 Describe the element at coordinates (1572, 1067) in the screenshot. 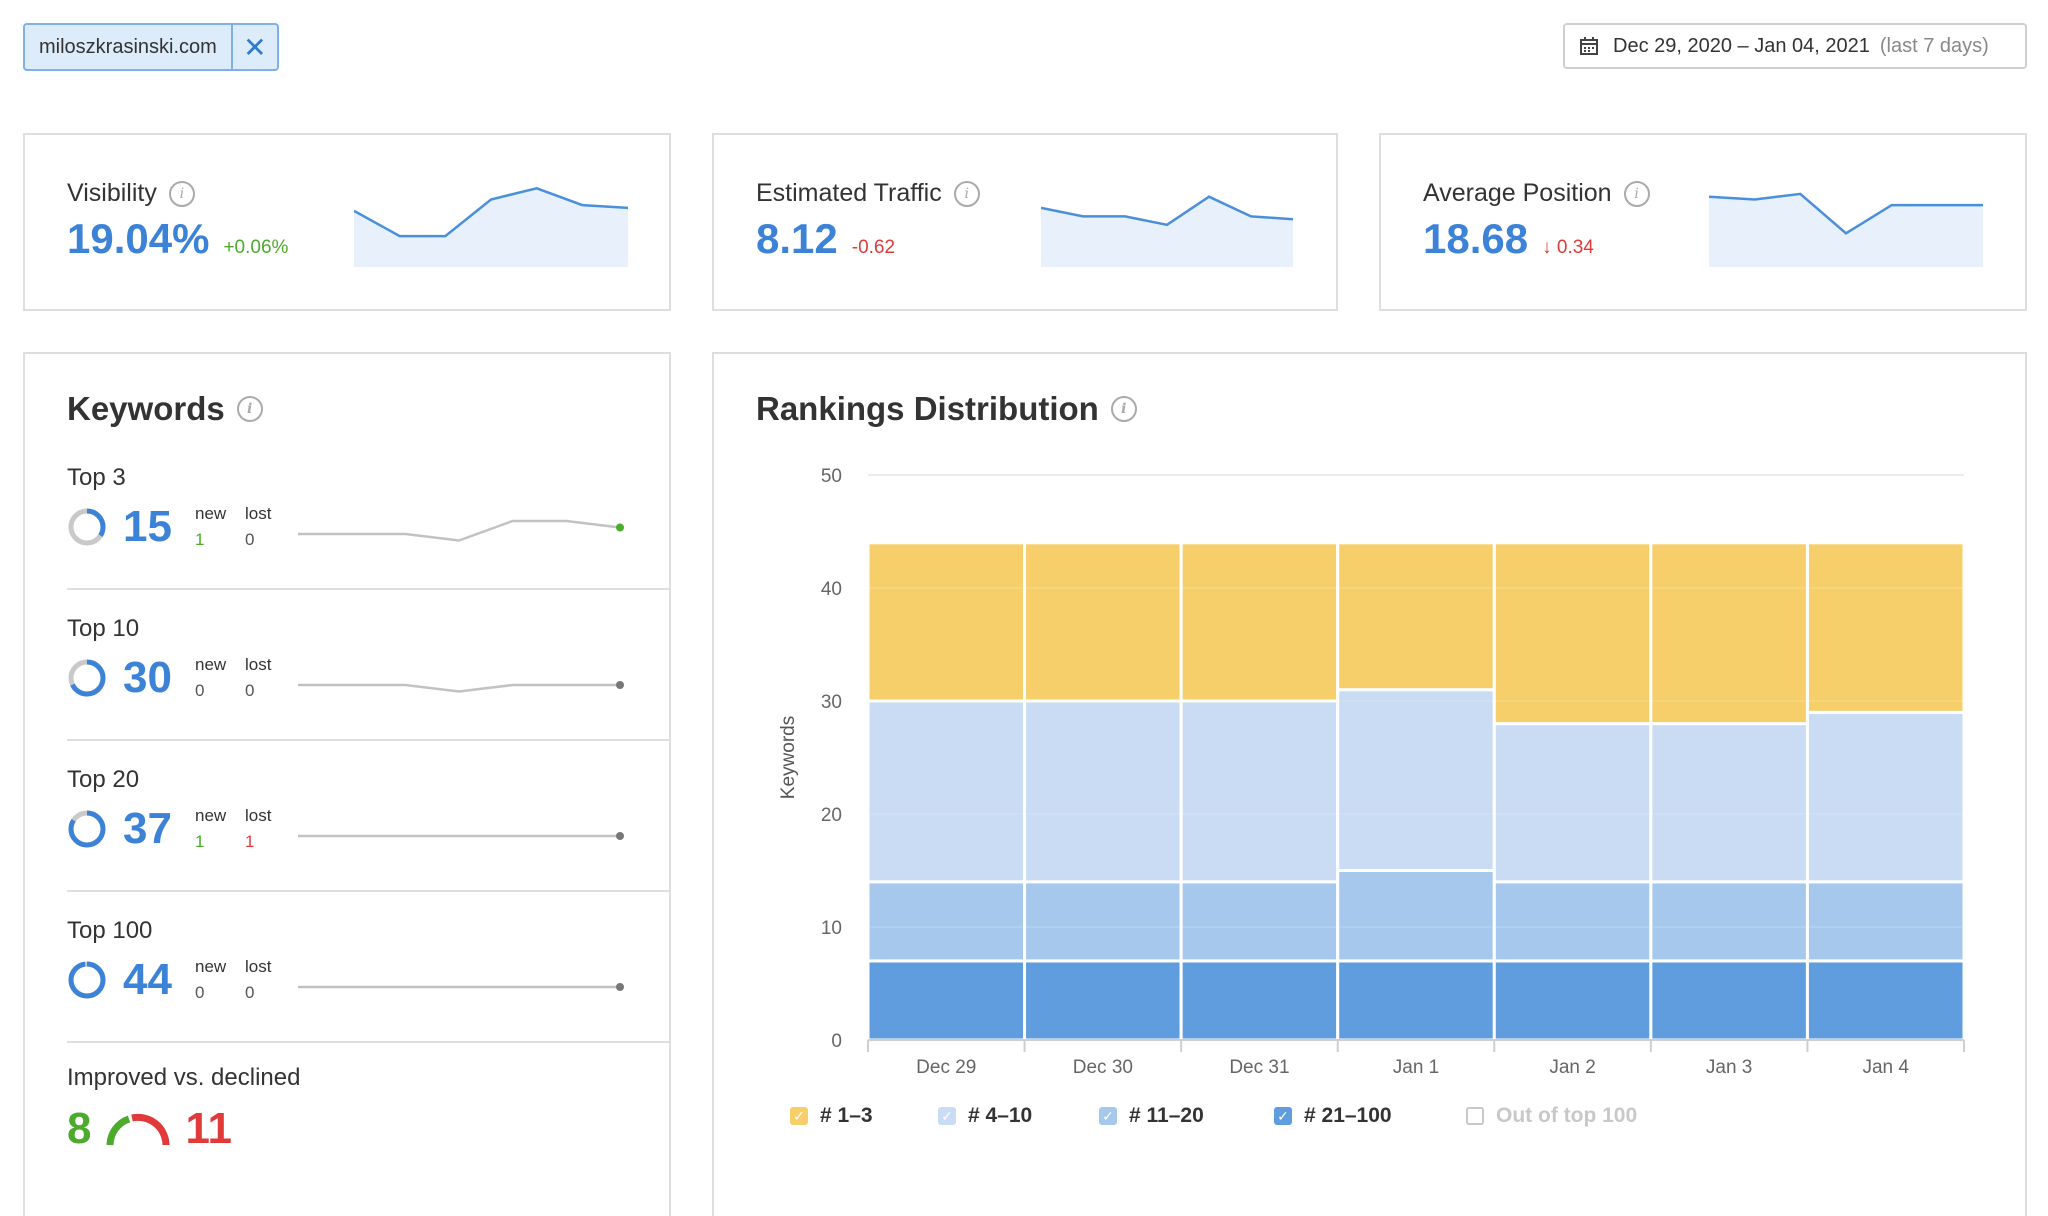

I see `x-tick-label: Jan 2` at that location.